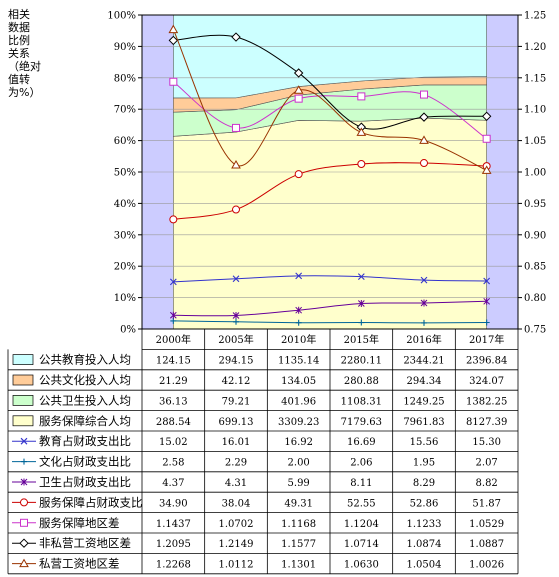 Image resolution: width=559 pixels, height=577 pixels. I want to click on table-row: 文化占财政支出比 2.58 2.29 2.00 2.06 1.95 2.07, so click(255, 462).